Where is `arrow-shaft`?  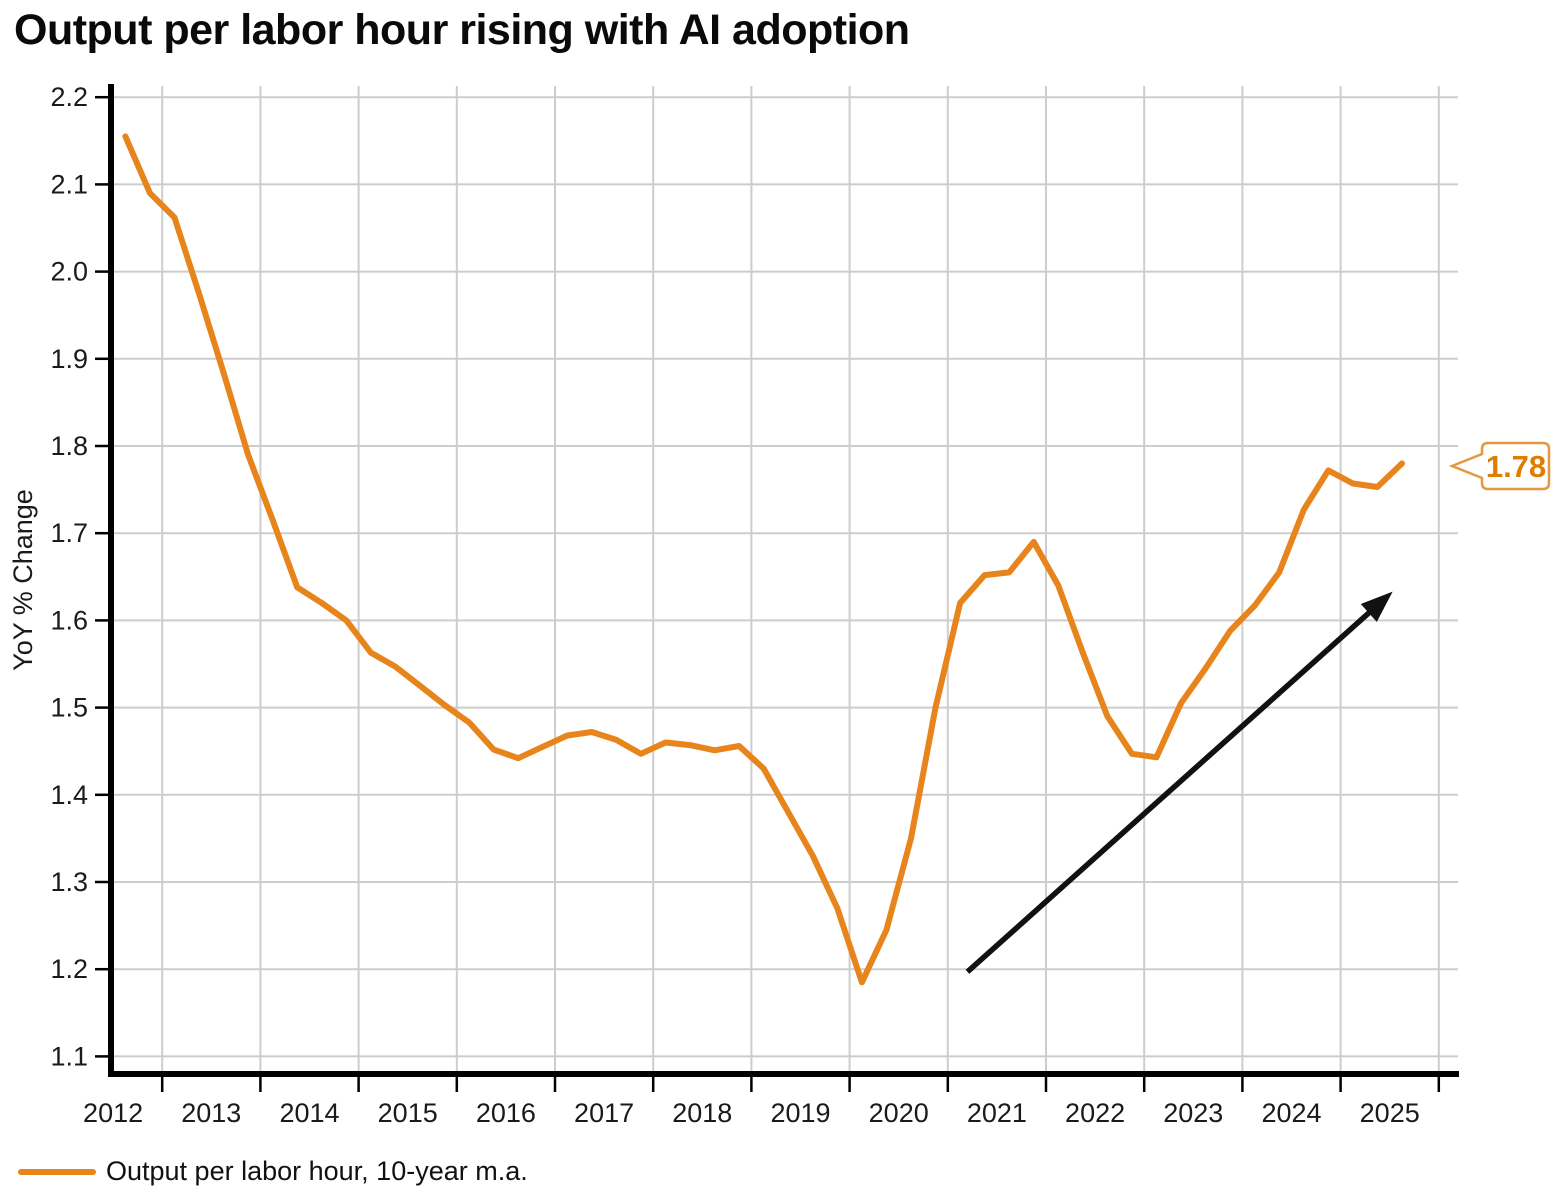
arrow-shaft is located at coordinates (1169, 791).